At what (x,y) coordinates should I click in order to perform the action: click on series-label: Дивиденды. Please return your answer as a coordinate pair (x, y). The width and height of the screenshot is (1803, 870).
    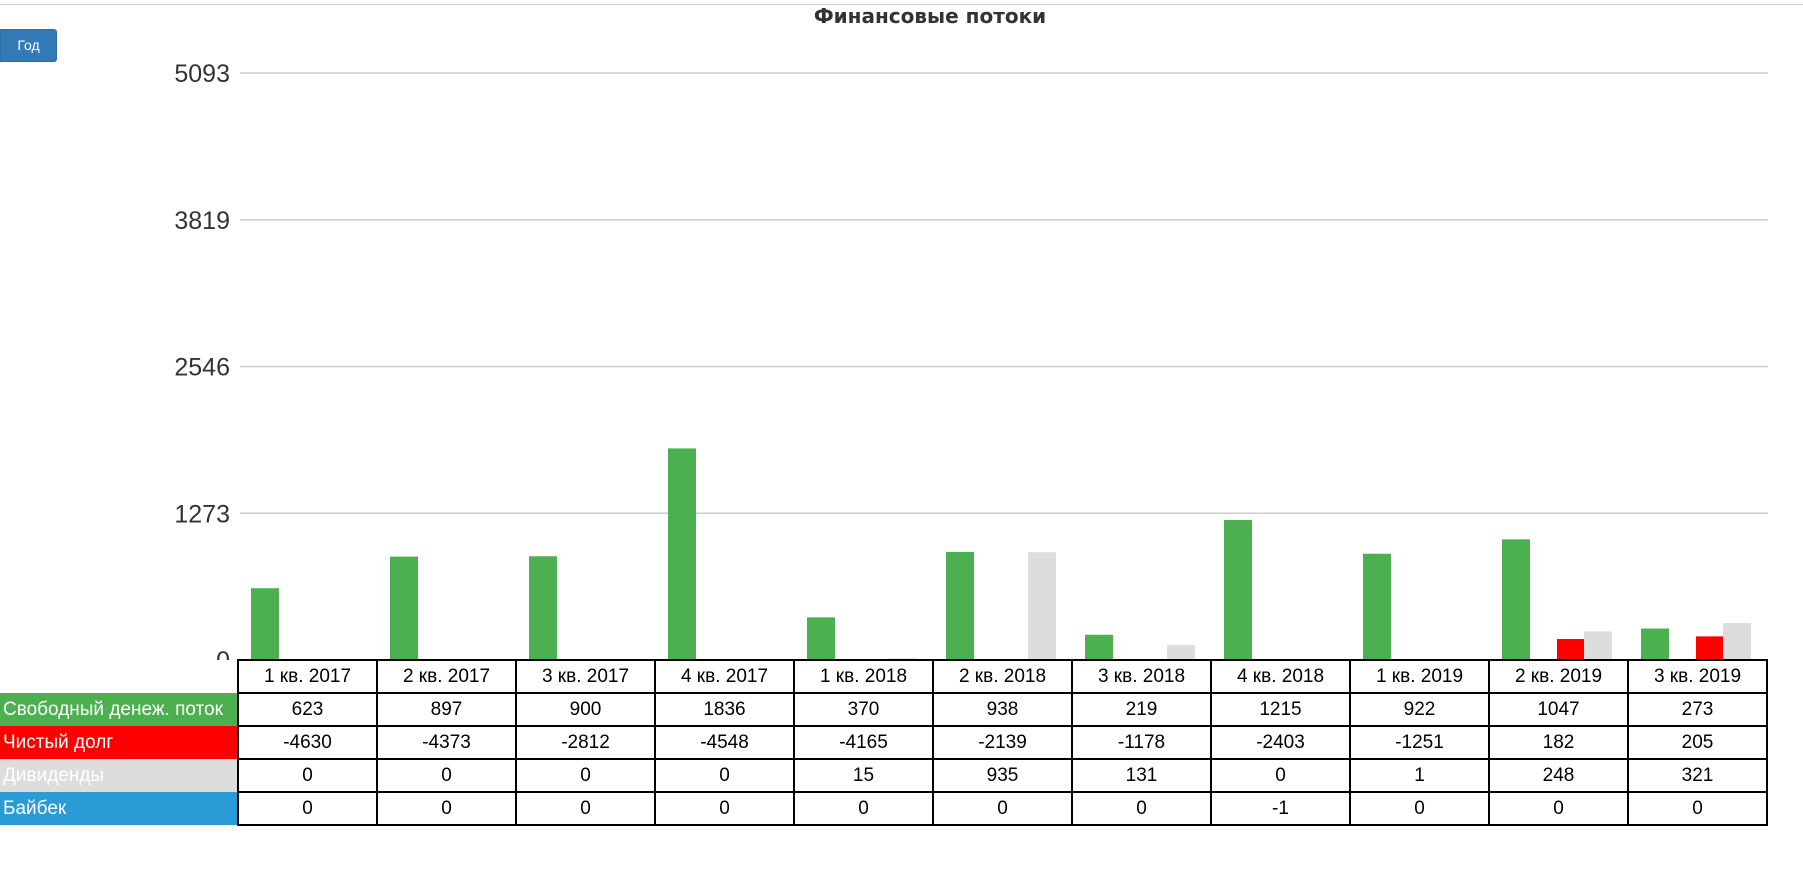
    Looking at the image, I should click on (119, 775).